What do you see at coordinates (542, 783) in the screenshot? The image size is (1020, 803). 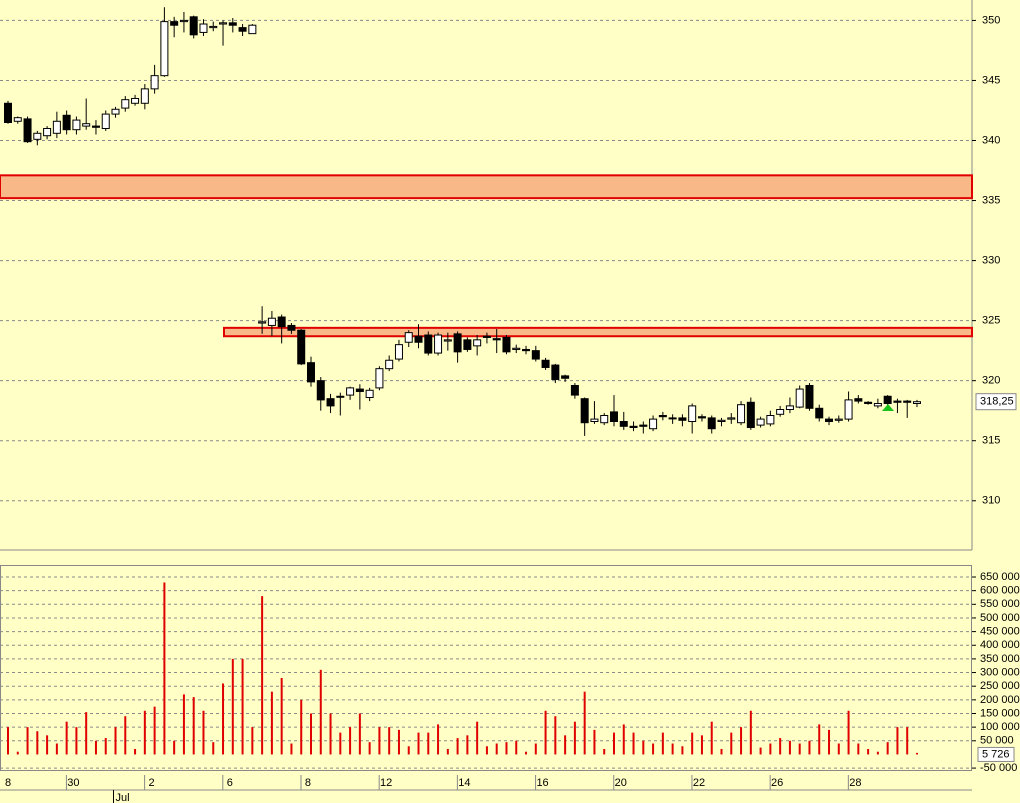 I see `x-tick-label: 16` at bounding box center [542, 783].